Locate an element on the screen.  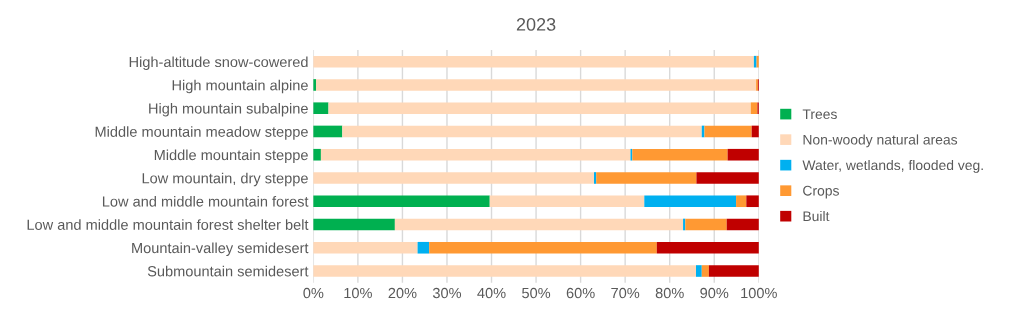
x-tick-label: 60% is located at coordinates (580, 293).